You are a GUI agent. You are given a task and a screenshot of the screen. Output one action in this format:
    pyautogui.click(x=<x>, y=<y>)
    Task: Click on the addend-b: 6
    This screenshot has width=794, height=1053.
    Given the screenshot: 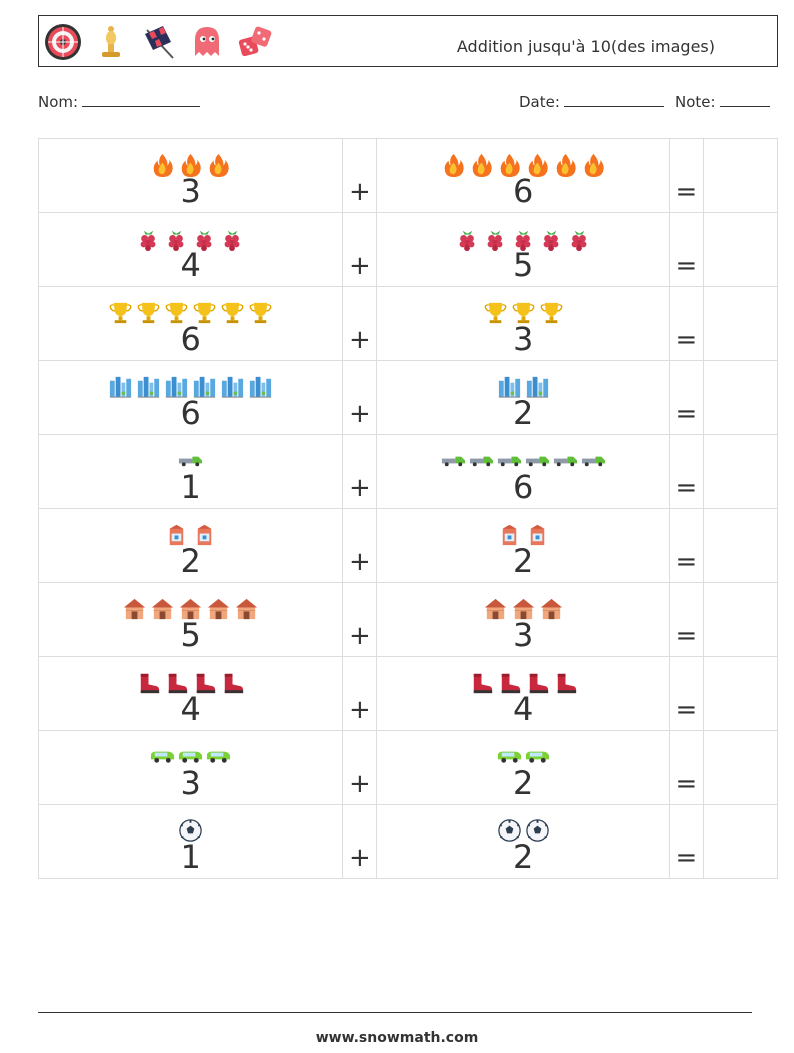 What is the action you would take?
    pyautogui.click(x=523, y=191)
    